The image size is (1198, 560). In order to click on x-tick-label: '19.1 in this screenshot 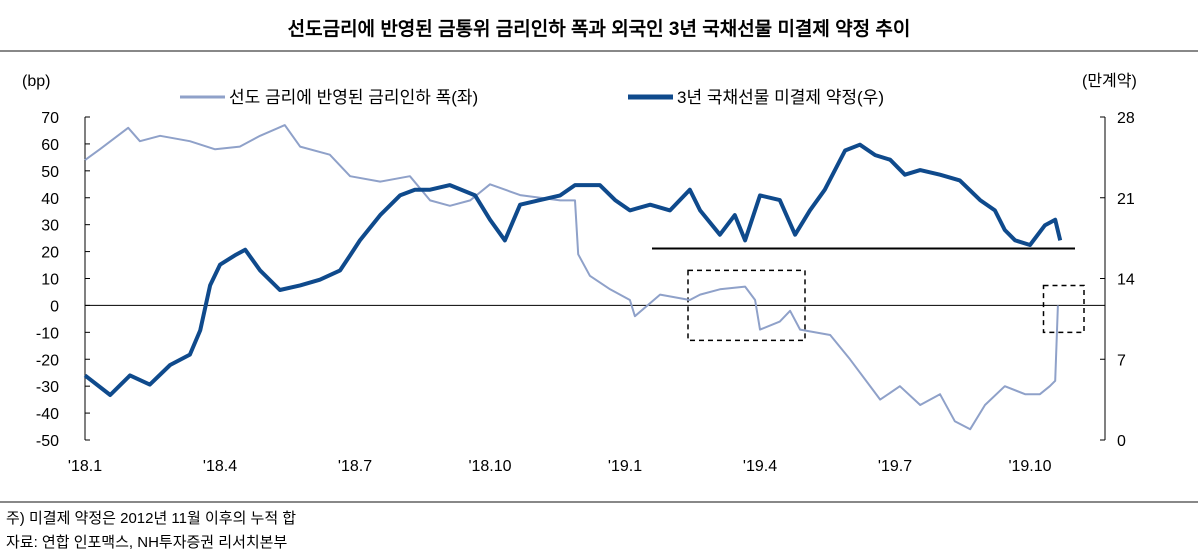, I will do `click(625, 466)`.